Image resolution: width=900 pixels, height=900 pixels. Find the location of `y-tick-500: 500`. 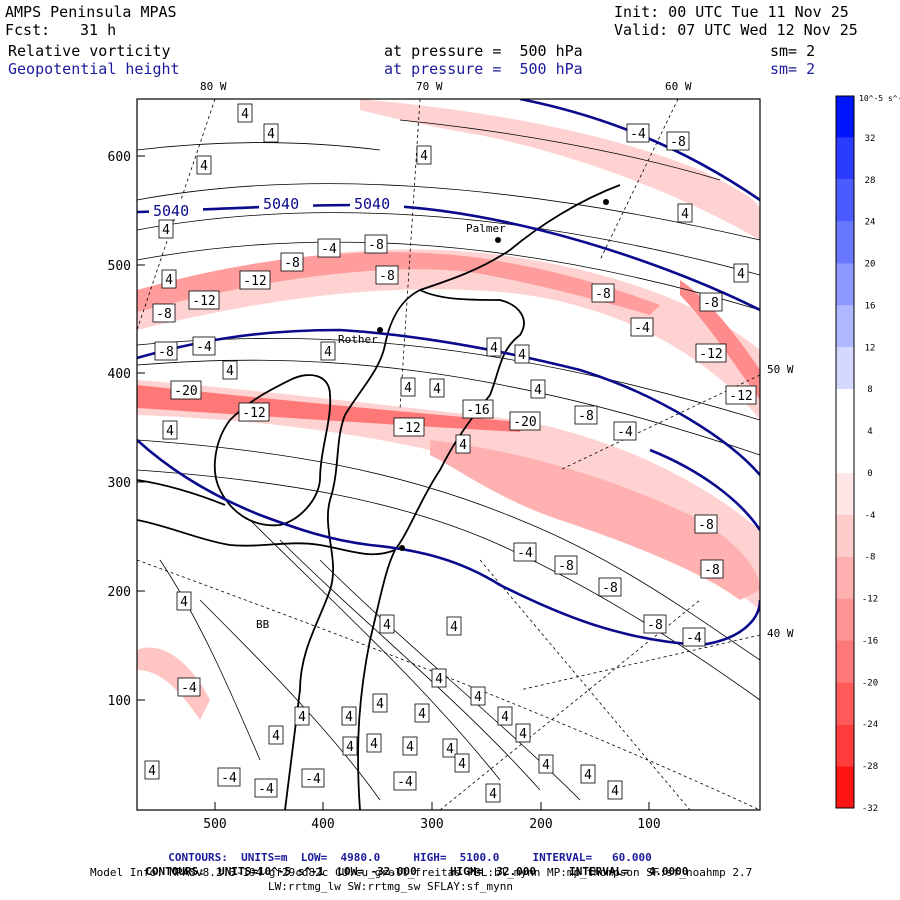

y-tick-500: 500 is located at coordinates (119, 266).